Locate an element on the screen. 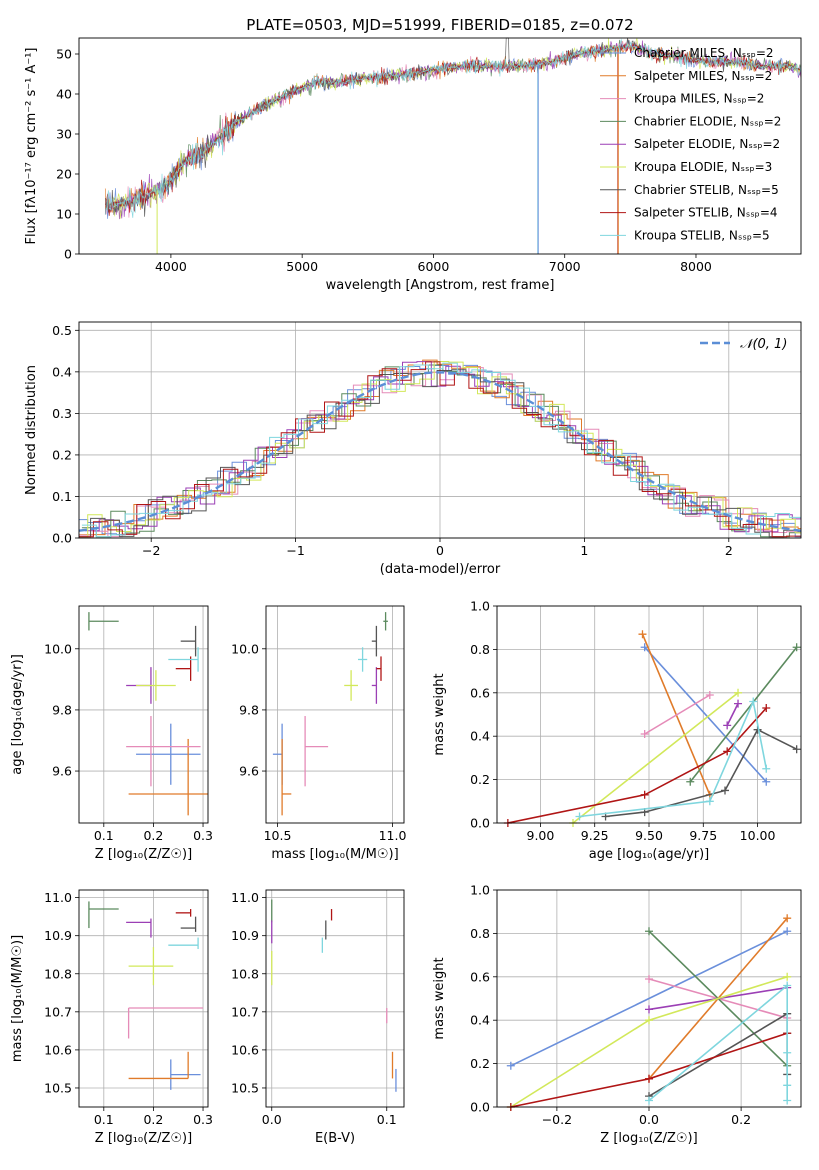 The image size is (819, 1170). x-tick-label: 1 is located at coordinates (584, 550).